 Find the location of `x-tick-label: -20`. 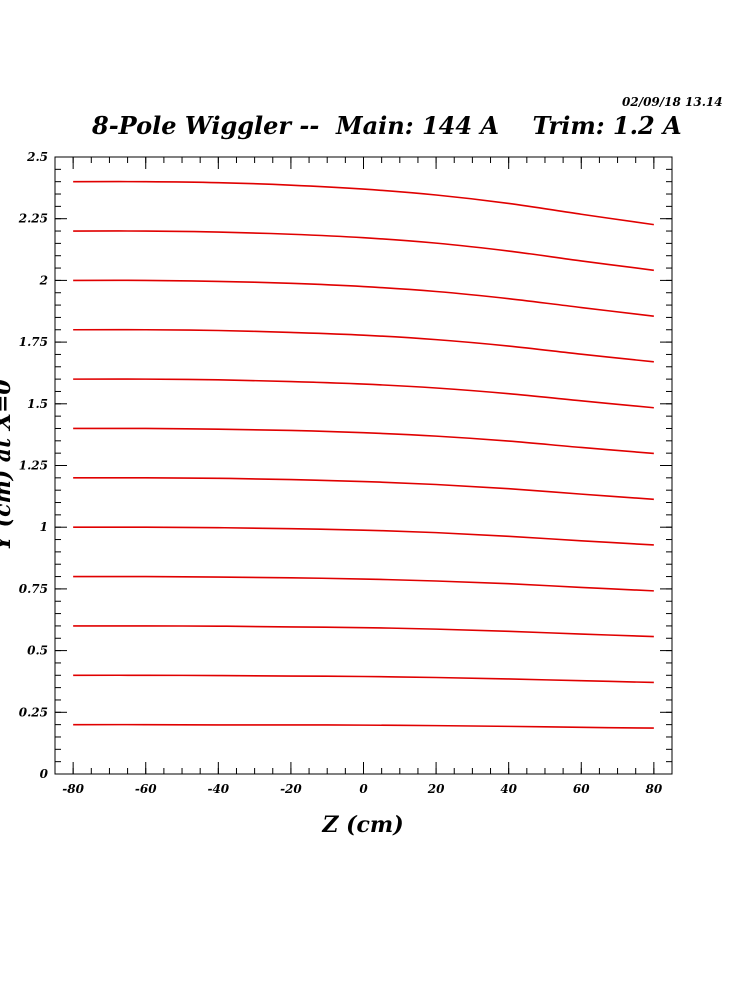

x-tick-label: -20 is located at coordinates (291, 789).